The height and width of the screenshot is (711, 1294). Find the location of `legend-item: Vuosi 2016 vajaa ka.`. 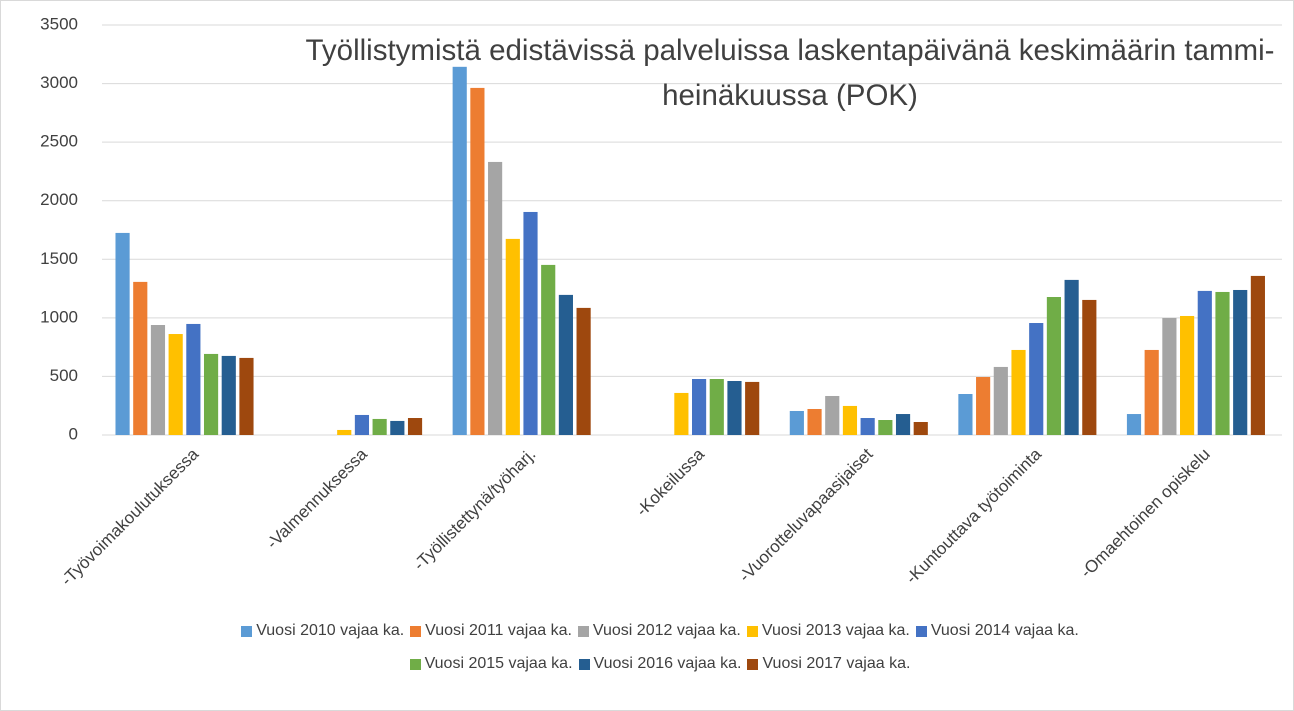

legend-item: Vuosi 2016 vajaa ka. is located at coordinates (660, 664).